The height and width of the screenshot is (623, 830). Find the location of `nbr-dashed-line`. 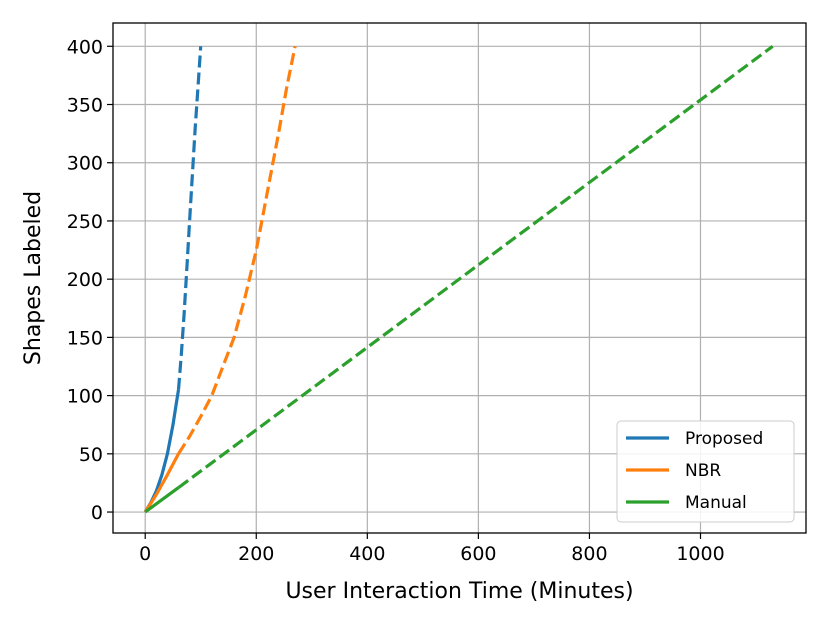

nbr-dashed-line is located at coordinates (237, 250).